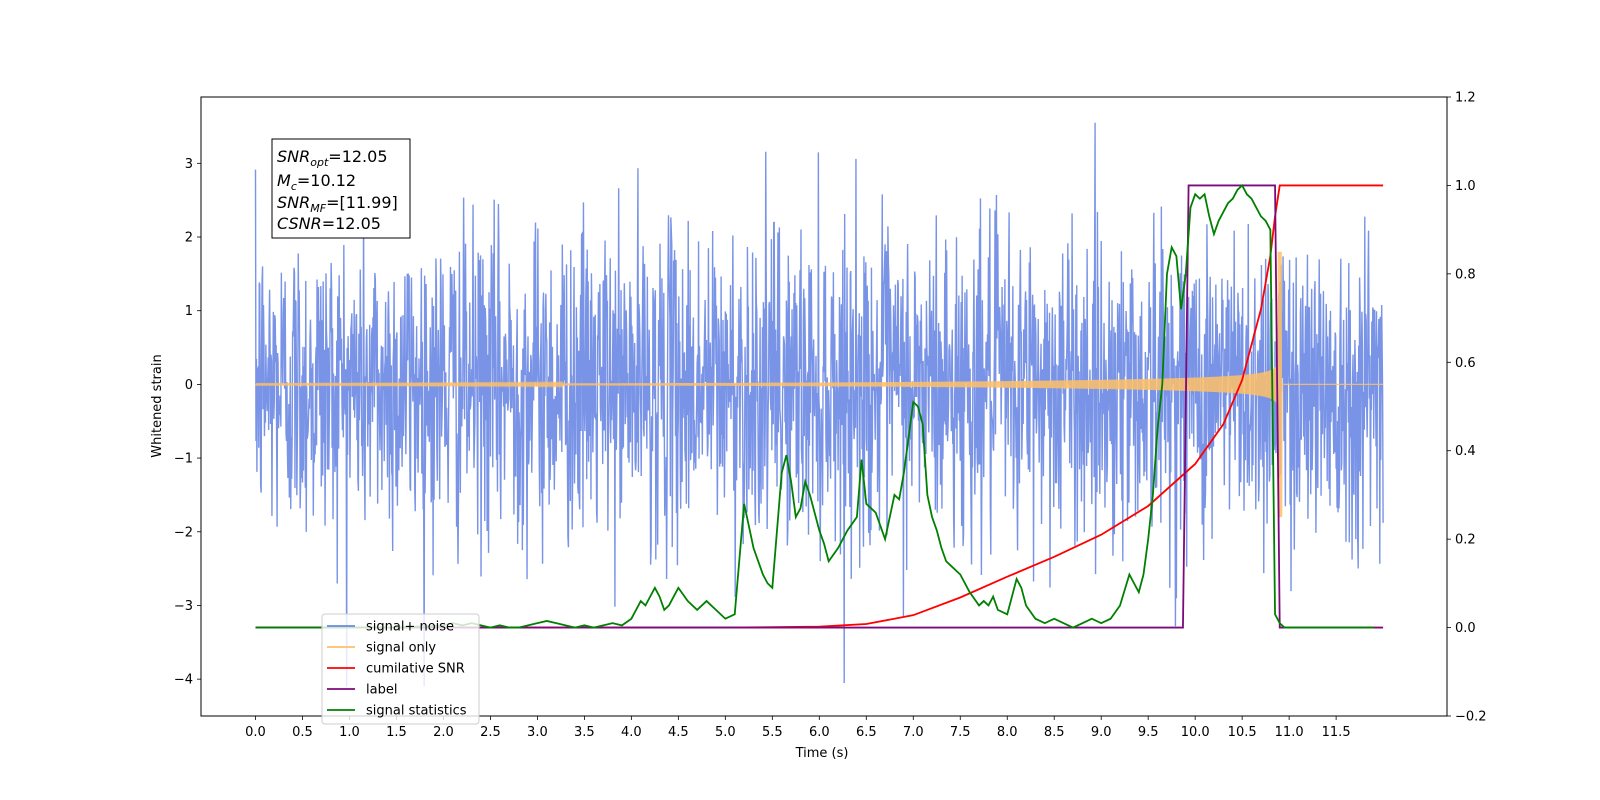 This screenshot has width=1600, height=800. What do you see at coordinates (1465, 628) in the screenshot?
I see `y-right-tick-label: 0.0` at bounding box center [1465, 628].